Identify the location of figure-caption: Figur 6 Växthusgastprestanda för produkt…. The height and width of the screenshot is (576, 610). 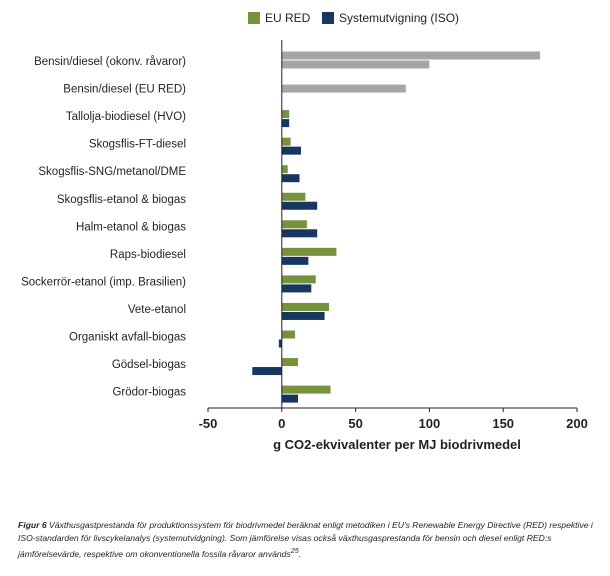
(308, 540).